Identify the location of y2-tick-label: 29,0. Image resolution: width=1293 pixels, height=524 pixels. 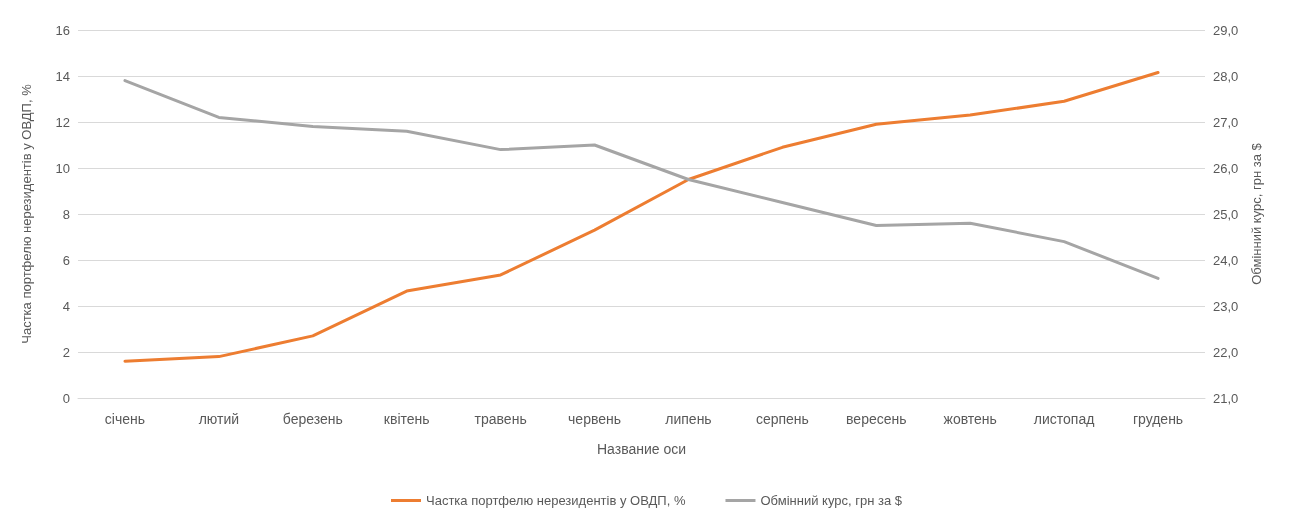
(1226, 30).